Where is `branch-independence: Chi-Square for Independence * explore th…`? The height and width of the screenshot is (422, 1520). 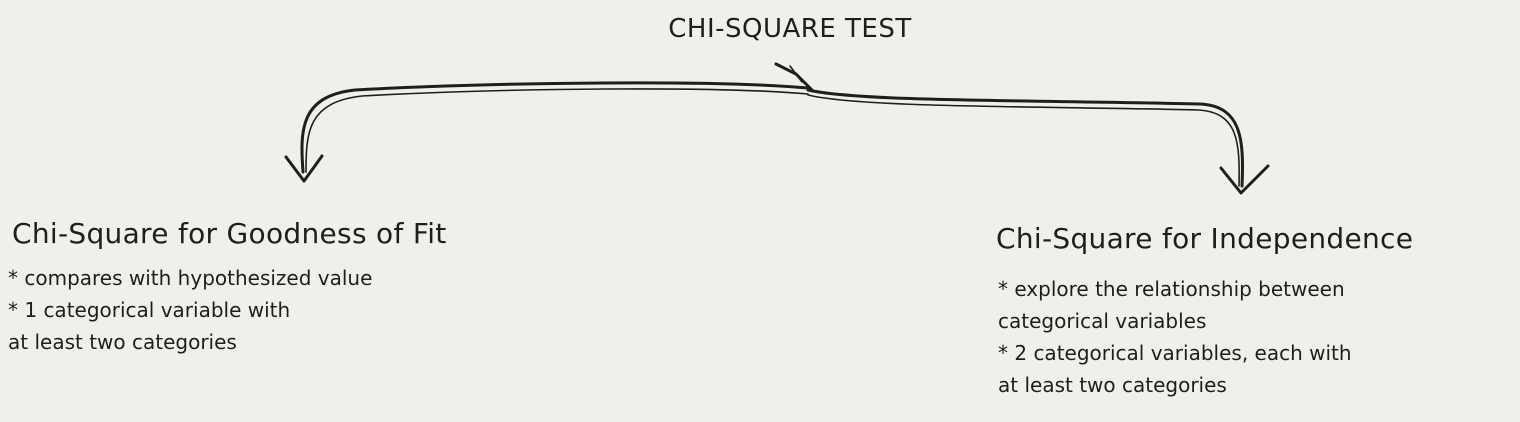 branch-independence: Chi-Square for Independence * explore th… is located at coordinates (1204, 311).